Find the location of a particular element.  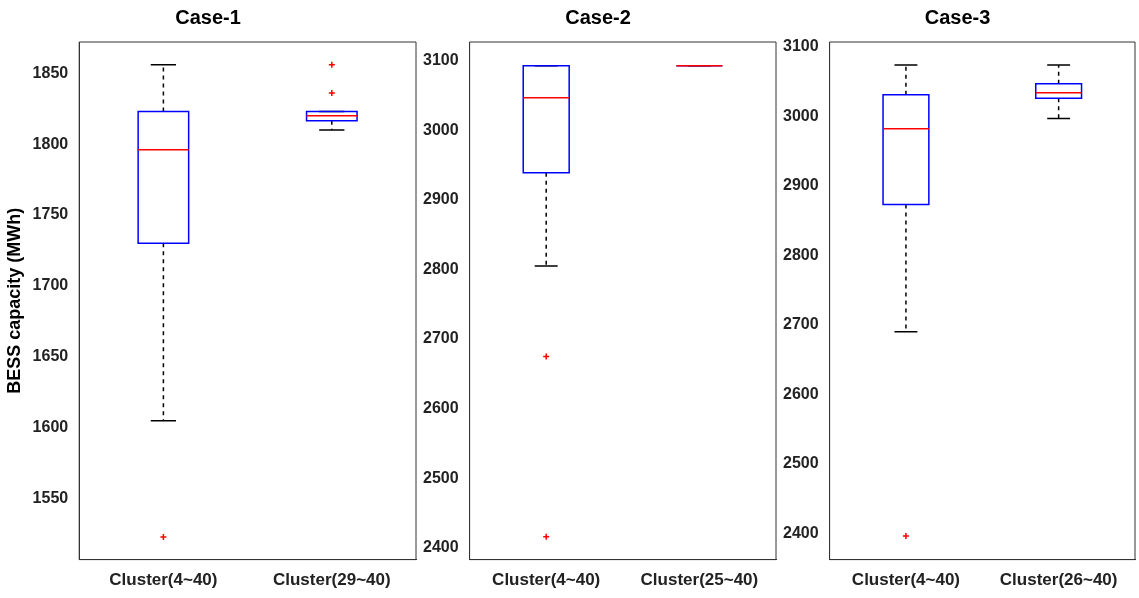

chart-title: Case-3 is located at coordinates (957, 16).